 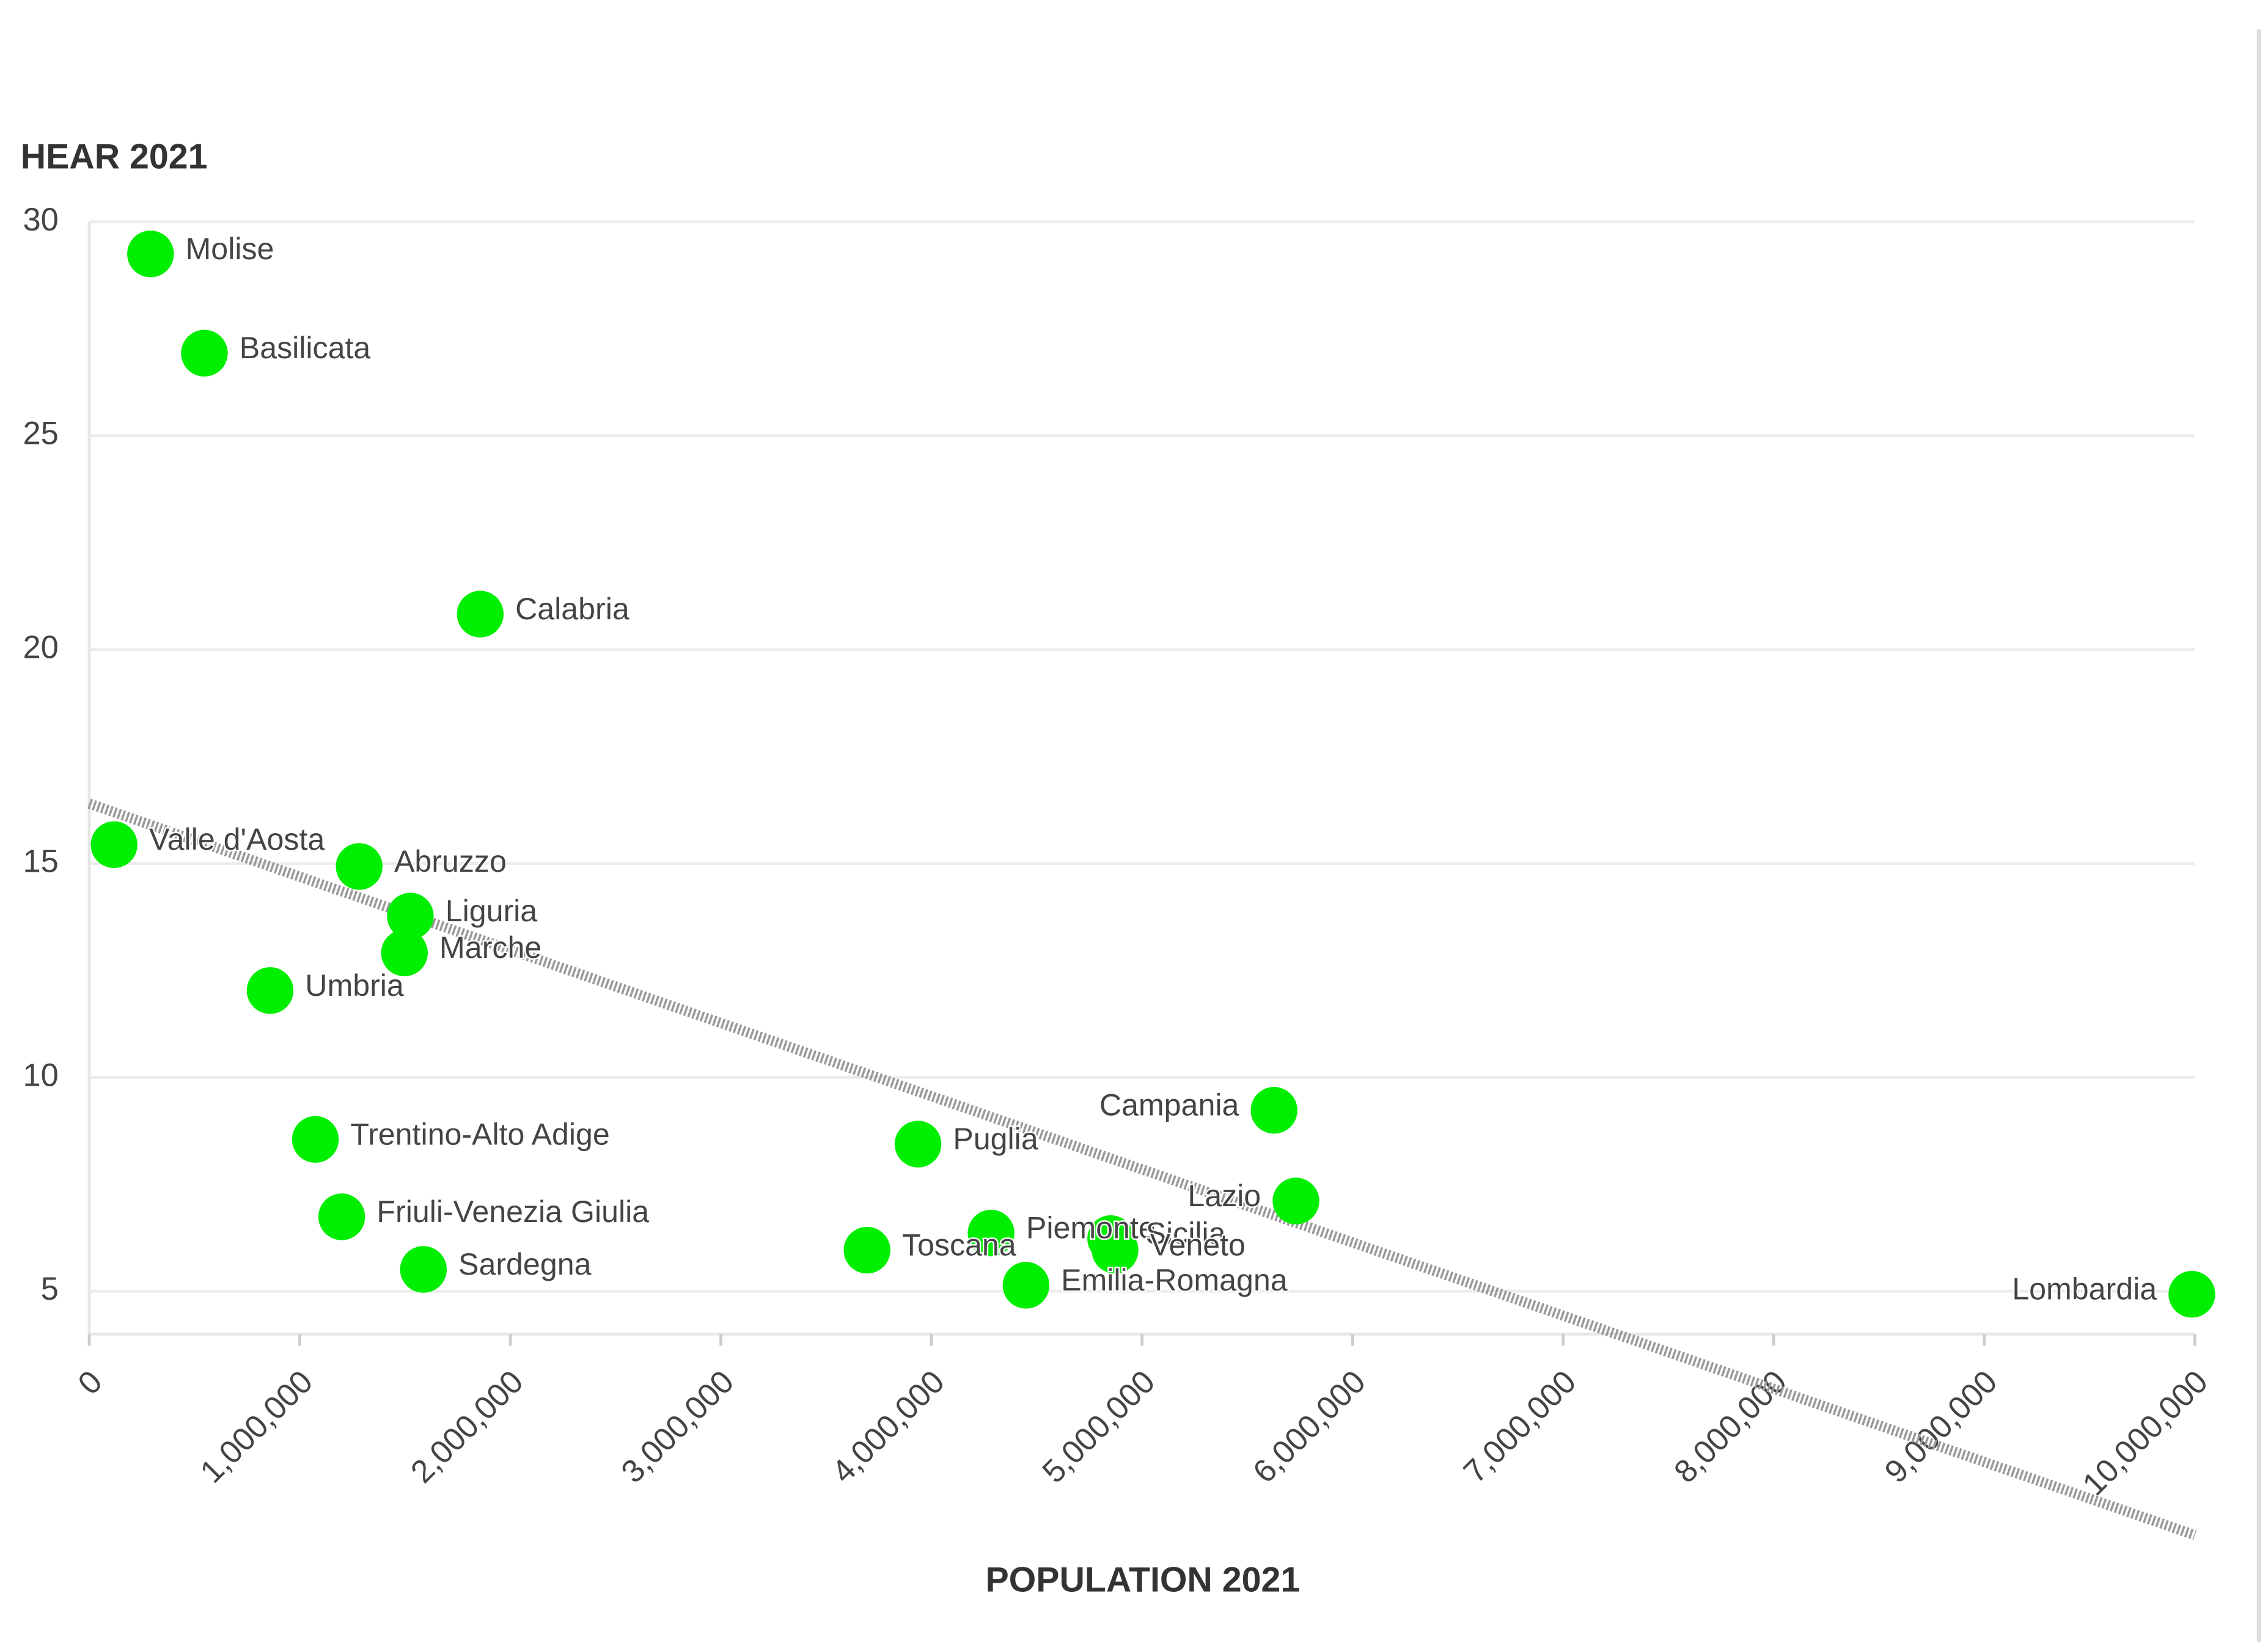 I want to click on x-tick-label: 0, so click(x=90, y=1382).